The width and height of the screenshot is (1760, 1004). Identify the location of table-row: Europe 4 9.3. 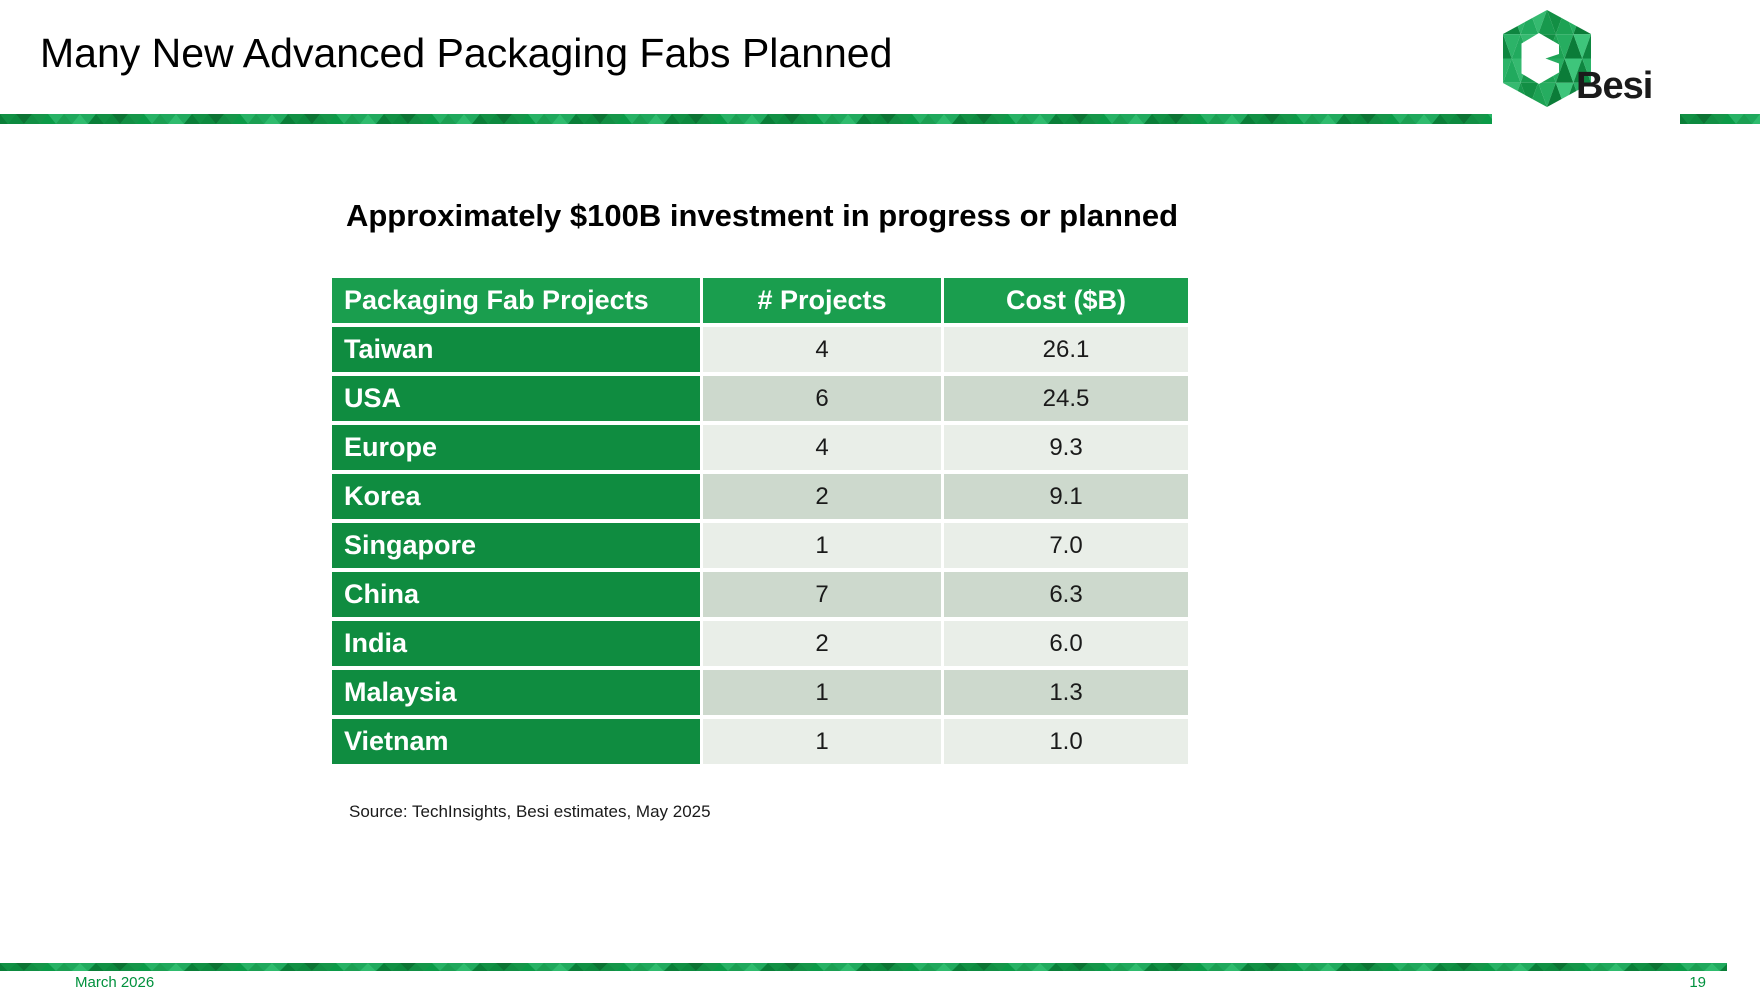
(760, 447).